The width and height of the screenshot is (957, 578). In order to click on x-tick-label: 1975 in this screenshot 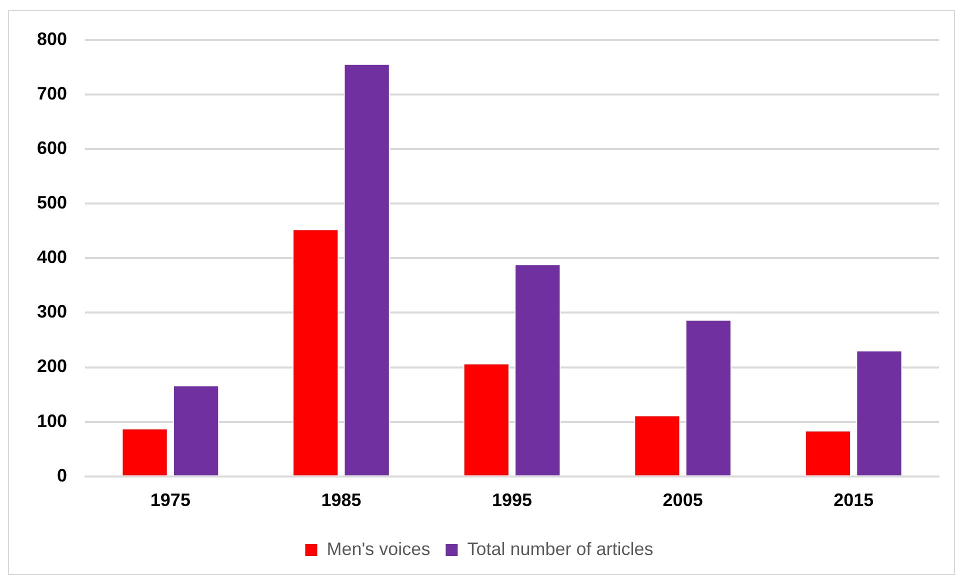, I will do `click(170, 500)`.